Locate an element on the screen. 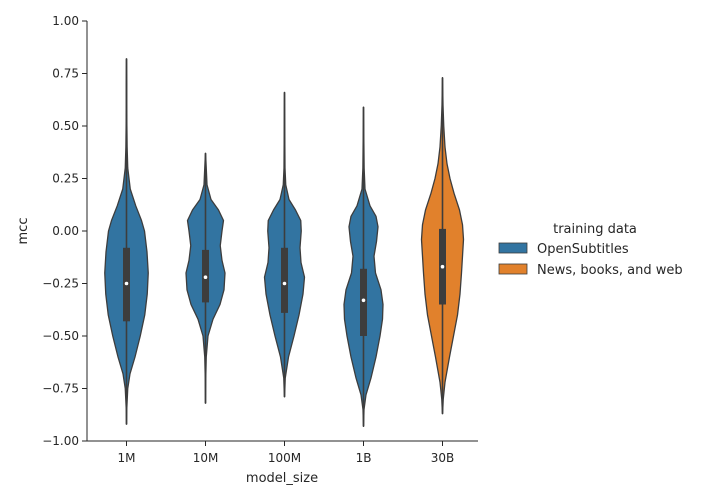  y-tick-label: 1.00 is located at coordinates (65, 21).